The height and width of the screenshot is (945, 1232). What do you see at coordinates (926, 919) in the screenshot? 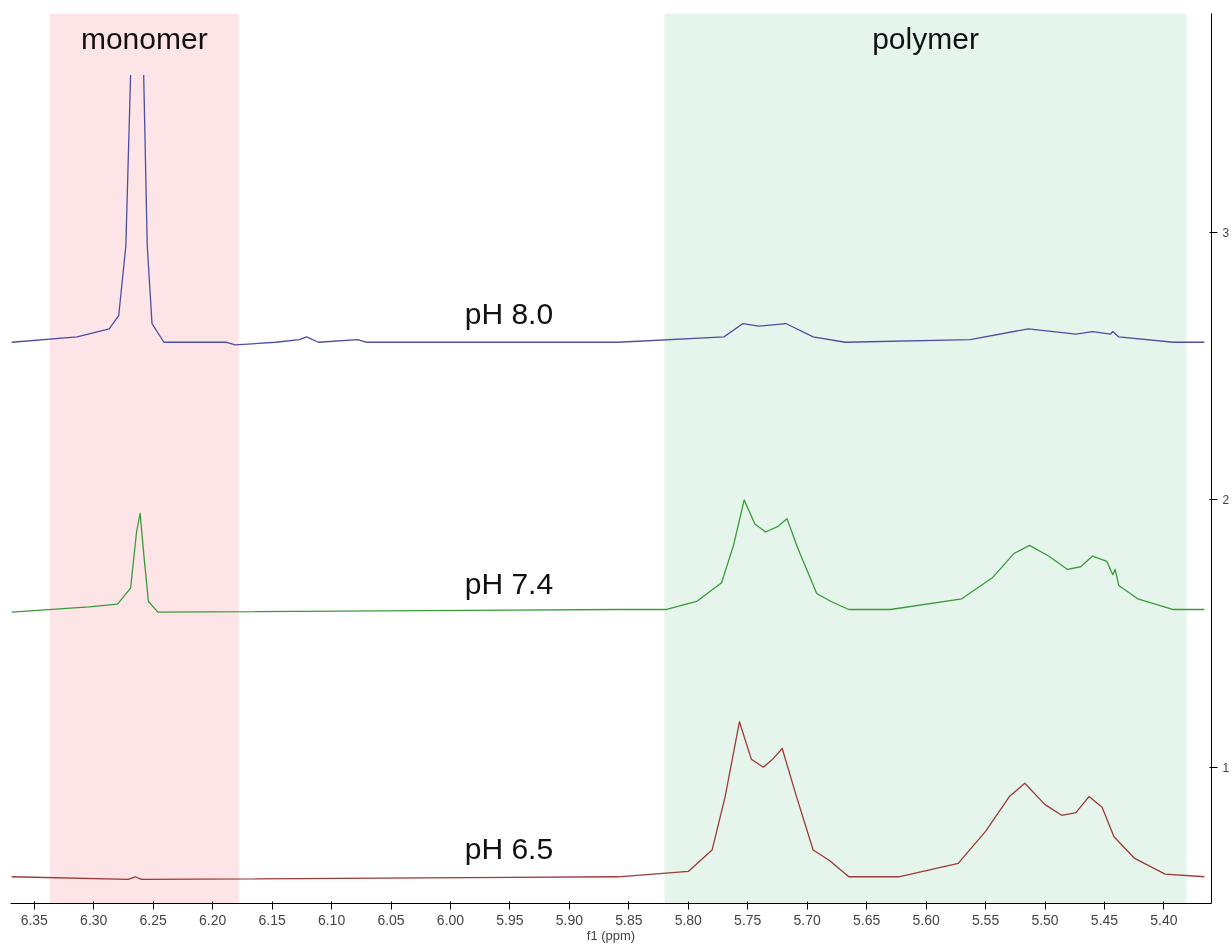
I see `x-tick-label: 5.60` at bounding box center [926, 919].